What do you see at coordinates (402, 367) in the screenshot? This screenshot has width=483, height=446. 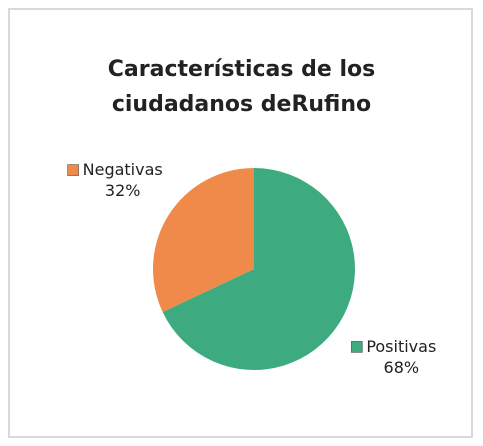 I see `data-label: 68%` at bounding box center [402, 367].